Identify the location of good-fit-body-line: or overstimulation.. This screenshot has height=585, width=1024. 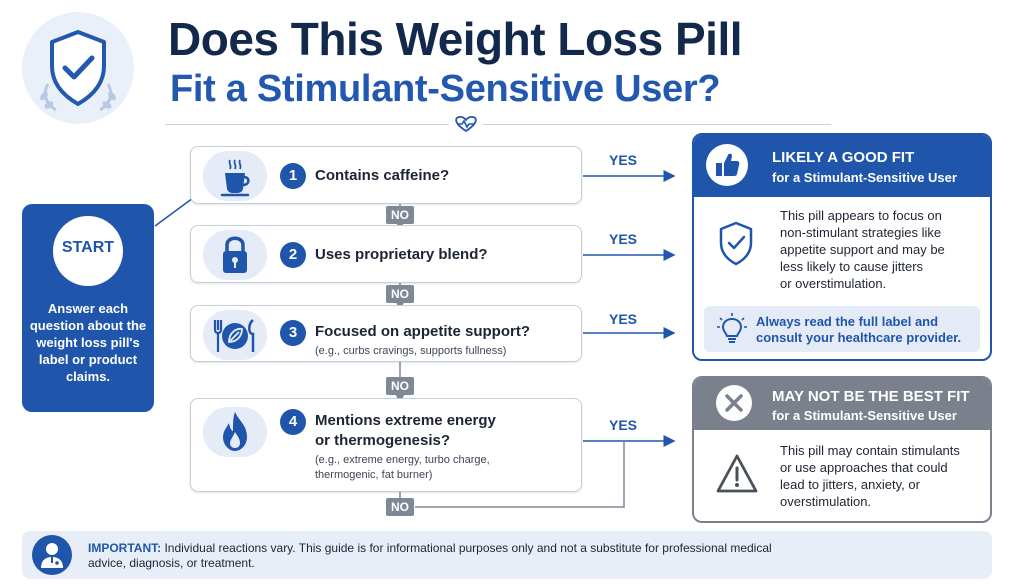
(833, 283).